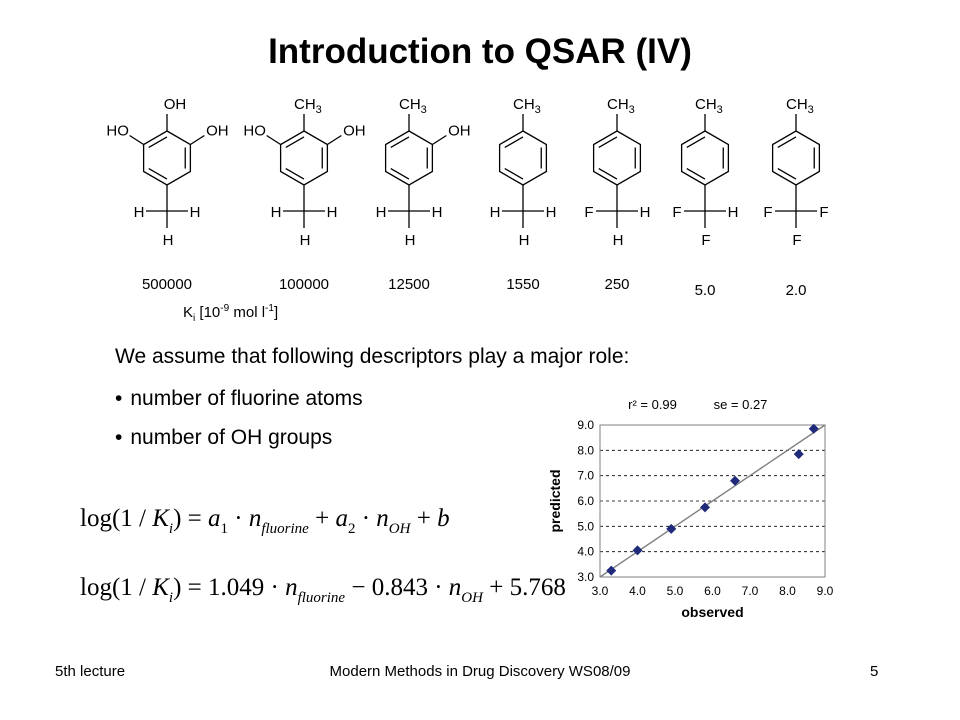  Describe the element at coordinates (750, 591) in the screenshot. I see `x-tick-label: 7.0` at that location.